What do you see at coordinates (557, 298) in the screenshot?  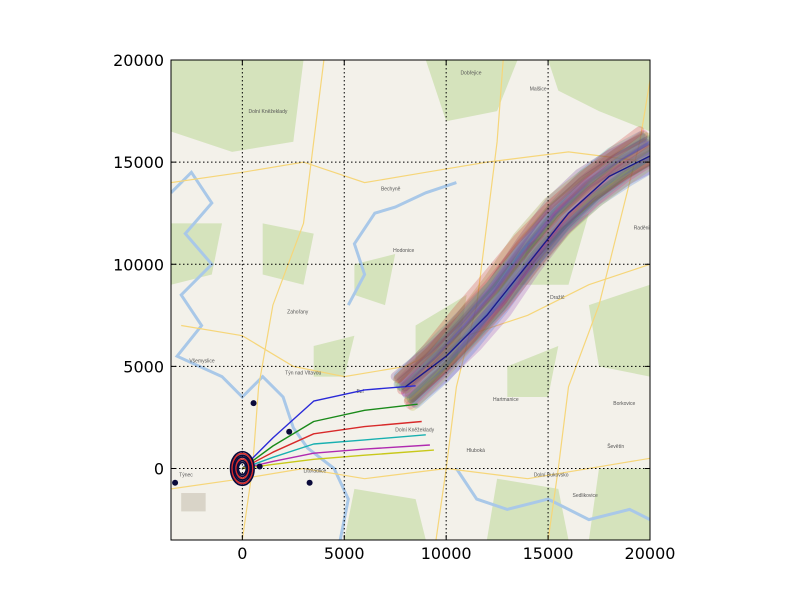 I see `map-place-label: Dražíč` at bounding box center [557, 298].